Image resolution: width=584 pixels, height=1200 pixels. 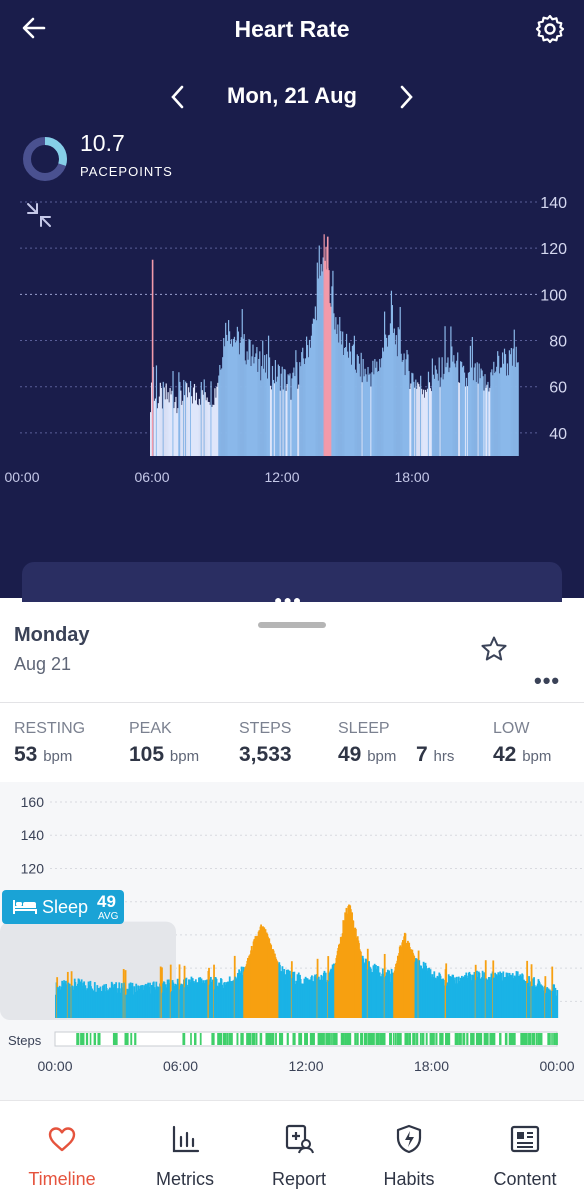 I want to click on arrow-left-icon, so click(x=34, y=28).